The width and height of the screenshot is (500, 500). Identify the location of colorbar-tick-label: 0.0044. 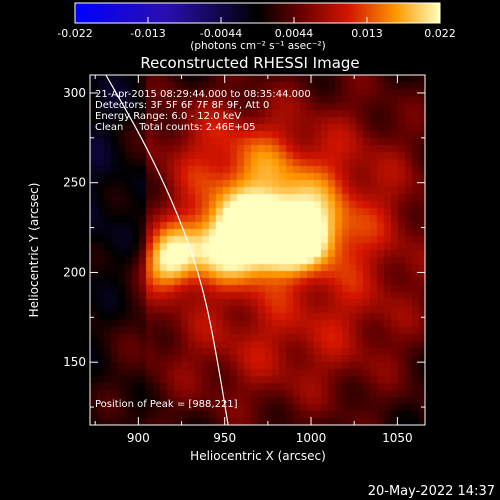
(294, 33).